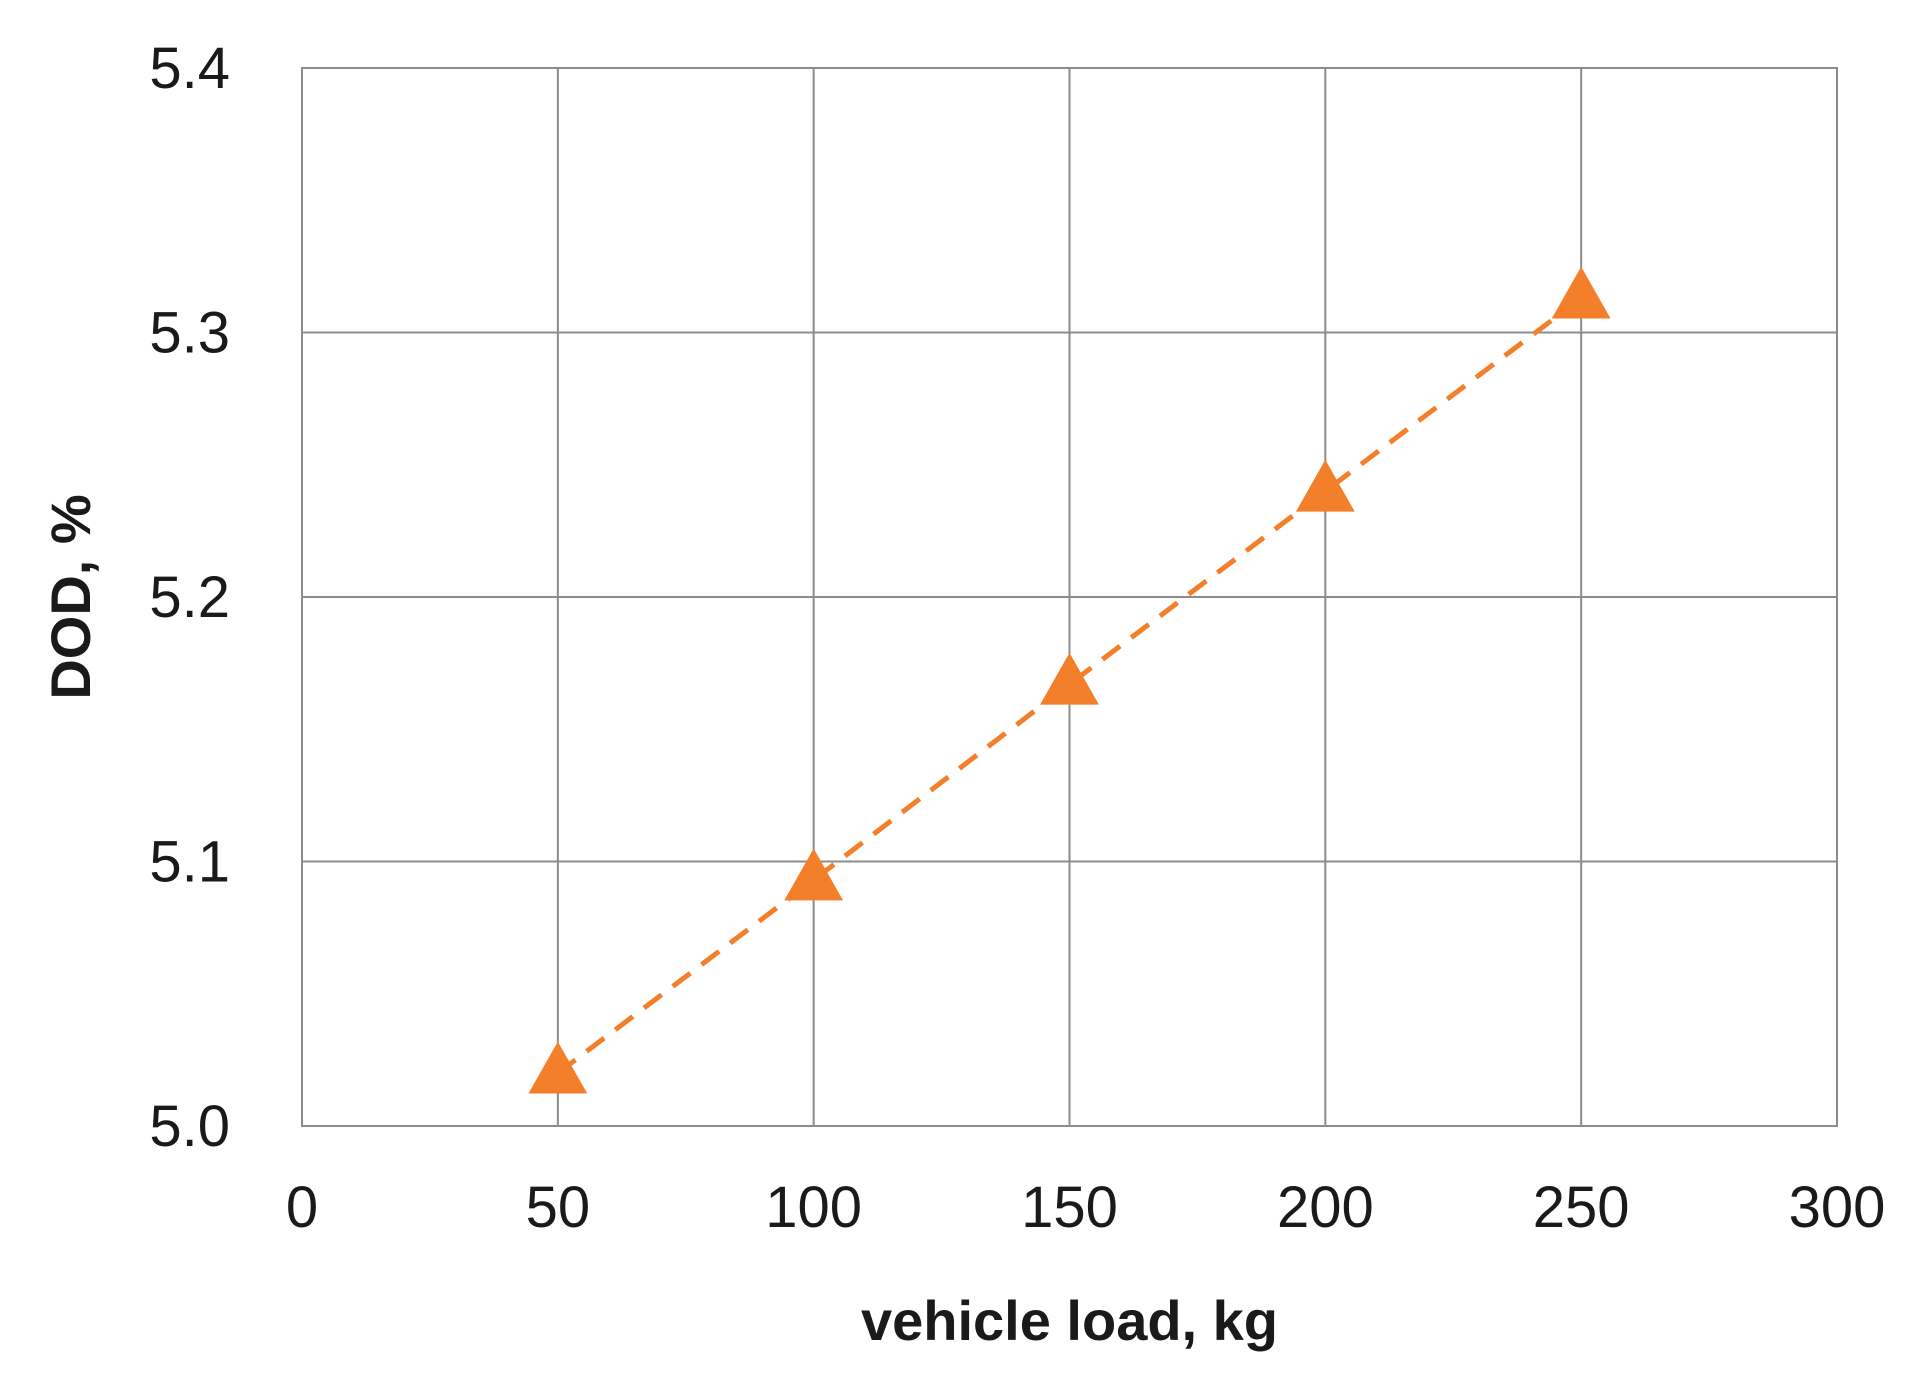  What do you see at coordinates (189, 862) in the screenshot?
I see `y-tick-label: 5.1` at bounding box center [189, 862].